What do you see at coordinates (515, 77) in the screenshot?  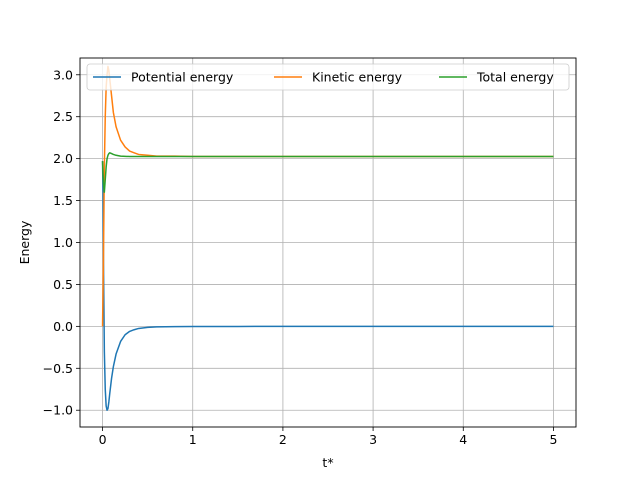 I see `legend-label-3: Total energy` at bounding box center [515, 77].